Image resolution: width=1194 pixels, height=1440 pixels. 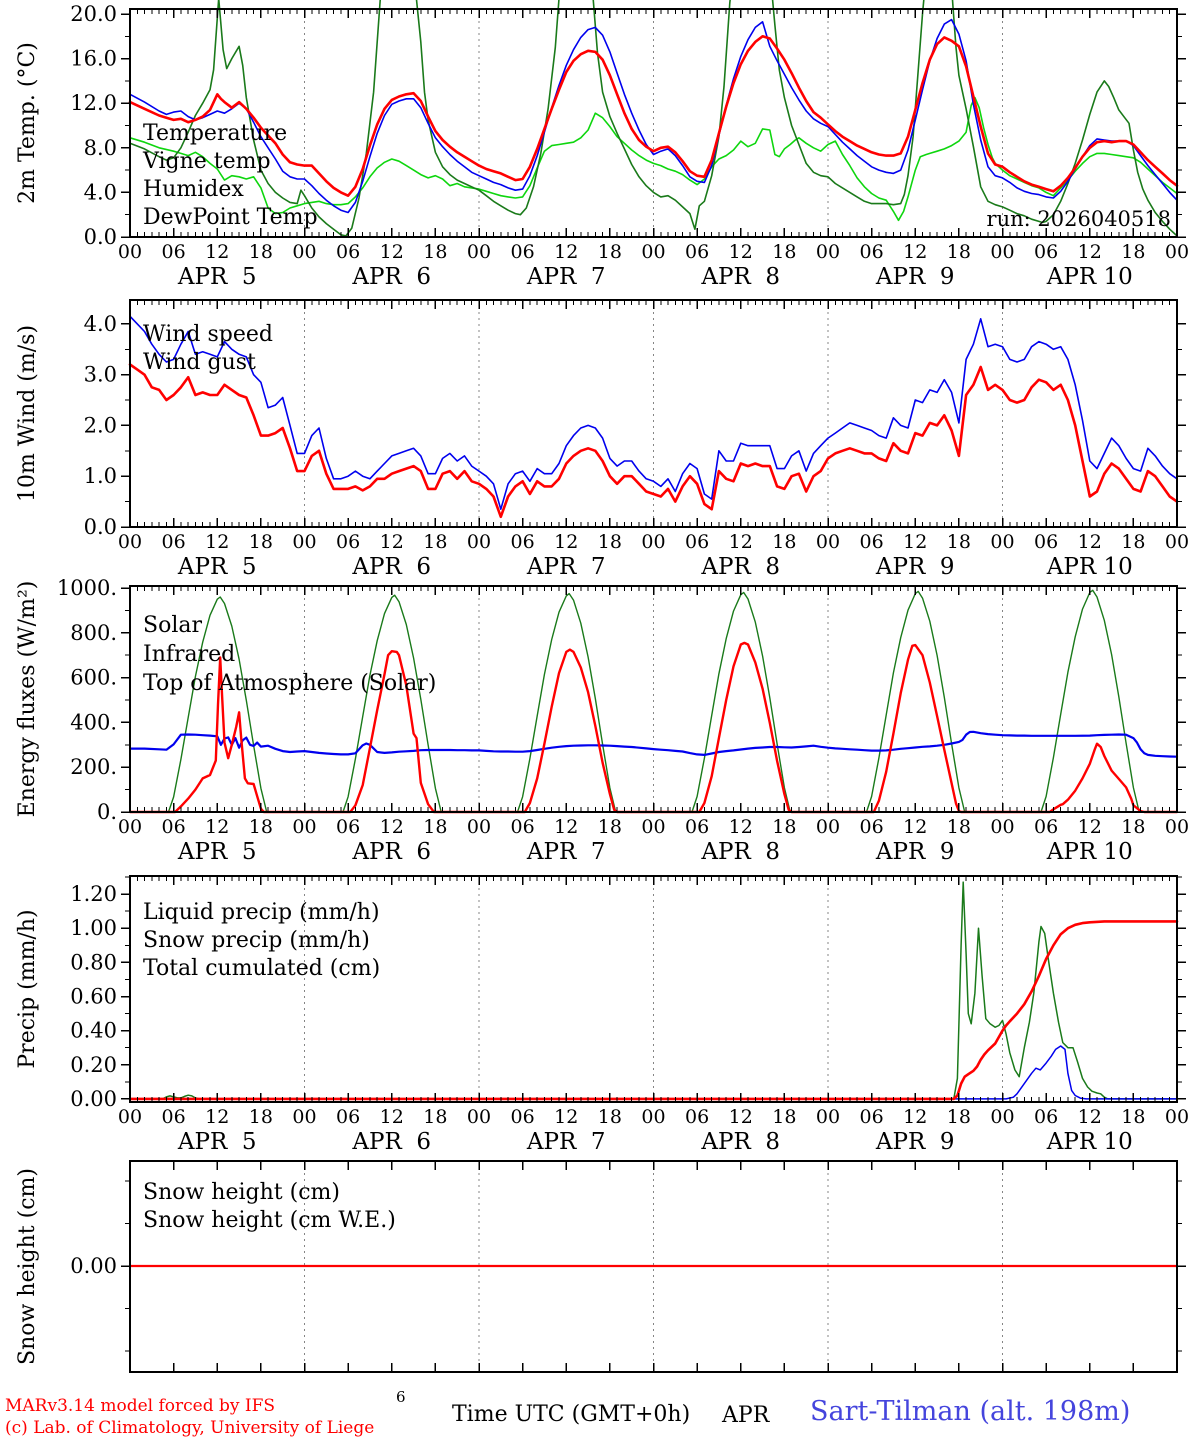 I want to click on y-tick-label: 400., so click(x=93, y=722).